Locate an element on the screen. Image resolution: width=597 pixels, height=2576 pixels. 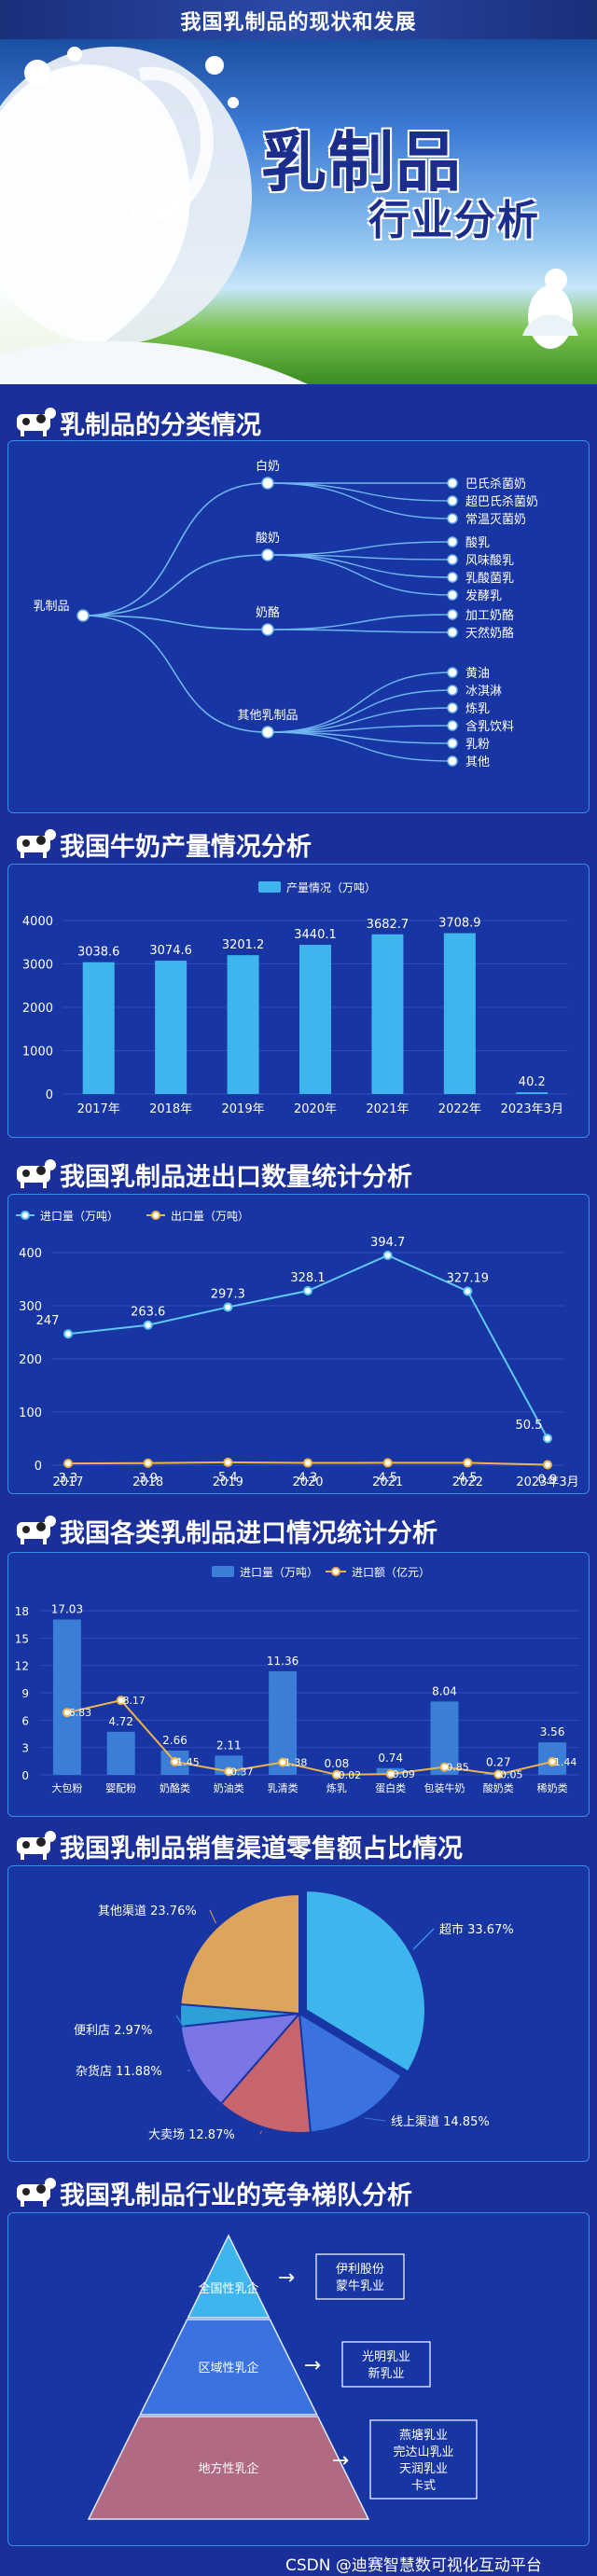
company-box is located at coordinates (423, 2459).